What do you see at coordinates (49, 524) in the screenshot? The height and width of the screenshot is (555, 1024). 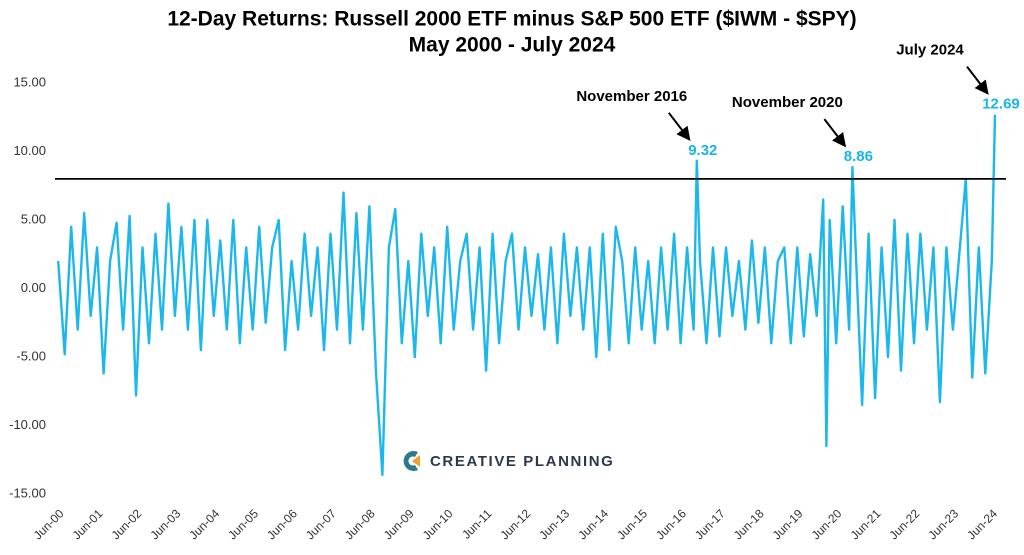 I see `x-tick-label: Jun-00` at bounding box center [49, 524].